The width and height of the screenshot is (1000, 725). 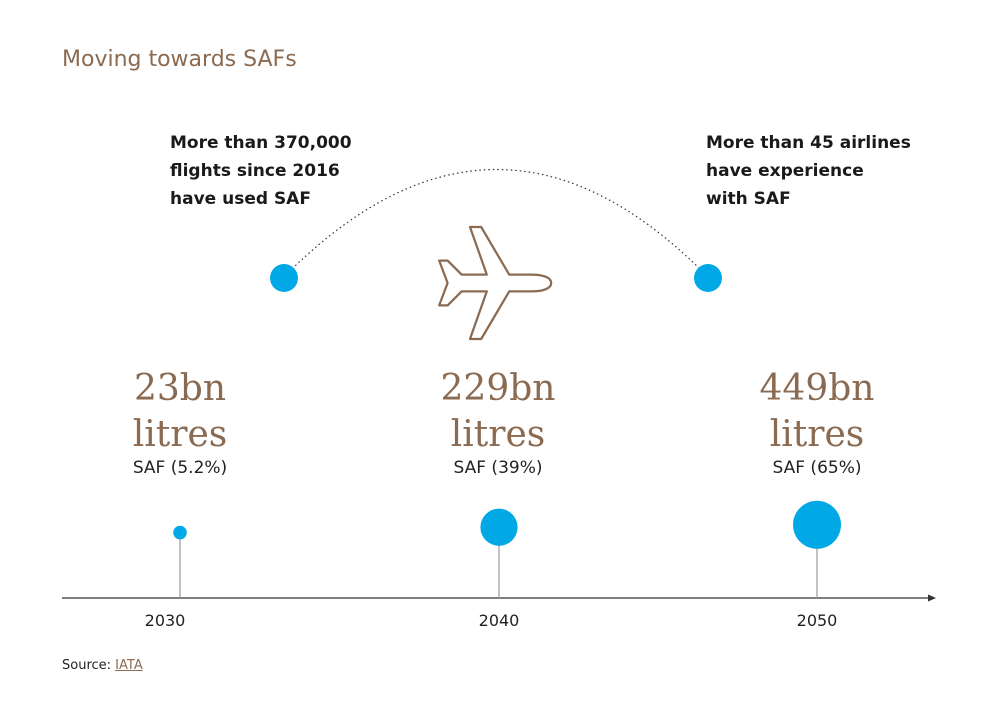 What do you see at coordinates (255, 171) in the screenshot?
I see `note-line: flights since 2016` at bounding box center [255, 171].